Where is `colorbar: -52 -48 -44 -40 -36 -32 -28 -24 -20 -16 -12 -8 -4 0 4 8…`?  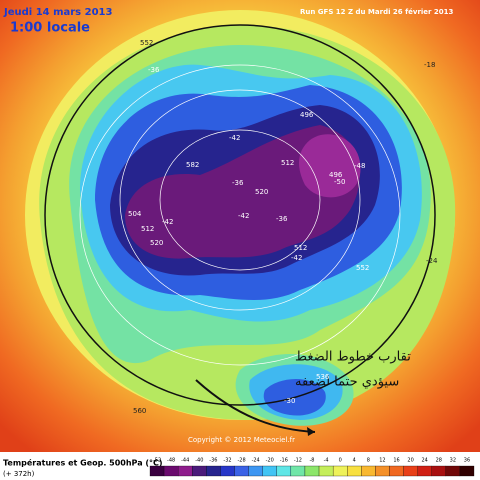 colorbar: -52 -48 -44 -40 -36 -32 -28 -24 -20 -16 -12 -8 -4 0 4 8… is located at coordinates (312, 467).